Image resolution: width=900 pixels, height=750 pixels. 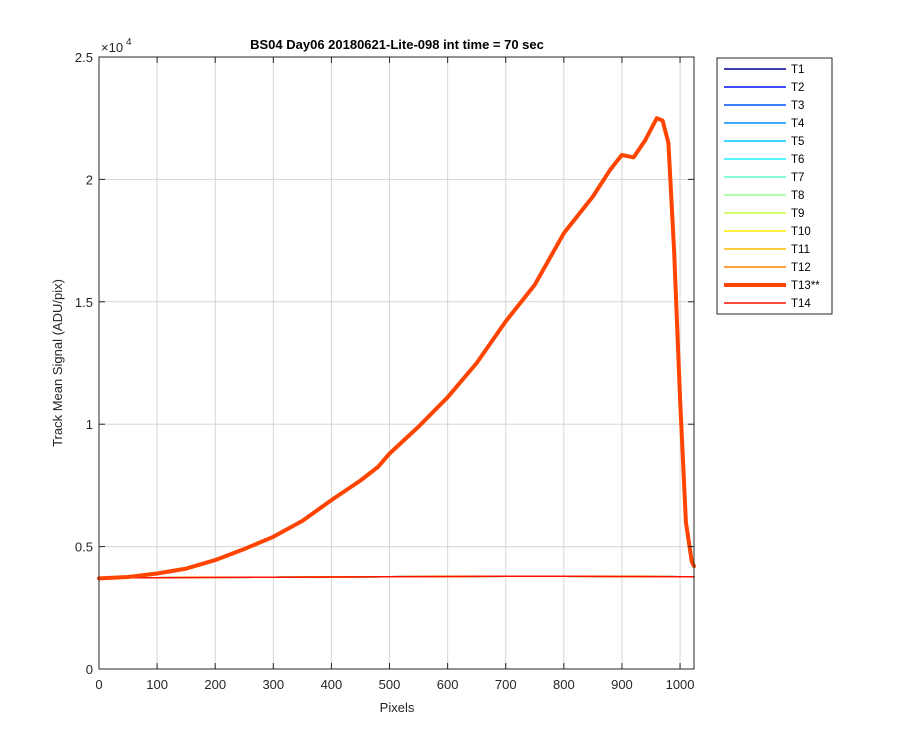 I want to click on legend-label: T1, so click(x=797, y=70).